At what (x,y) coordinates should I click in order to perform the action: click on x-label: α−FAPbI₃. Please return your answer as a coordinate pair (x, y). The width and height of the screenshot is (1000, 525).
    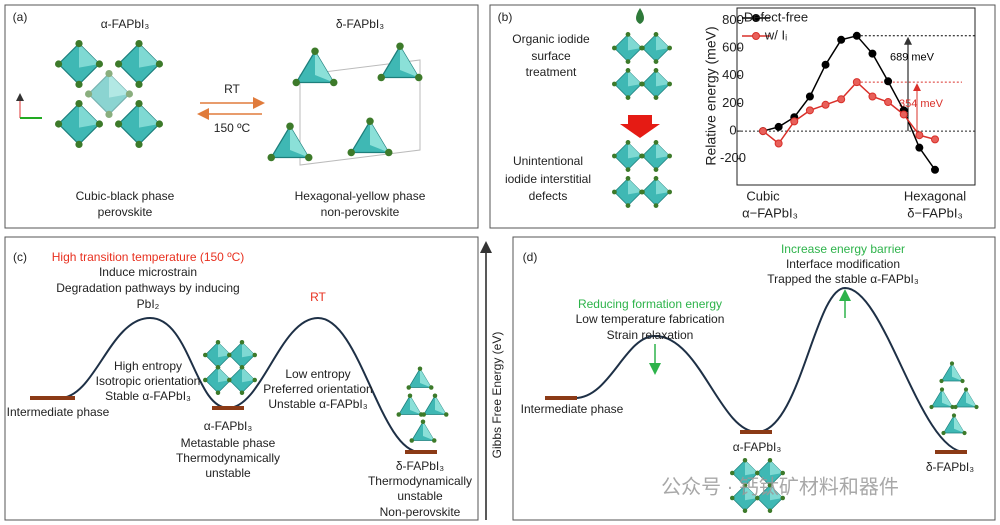
    Looking at the image, I should click on (770, 212).